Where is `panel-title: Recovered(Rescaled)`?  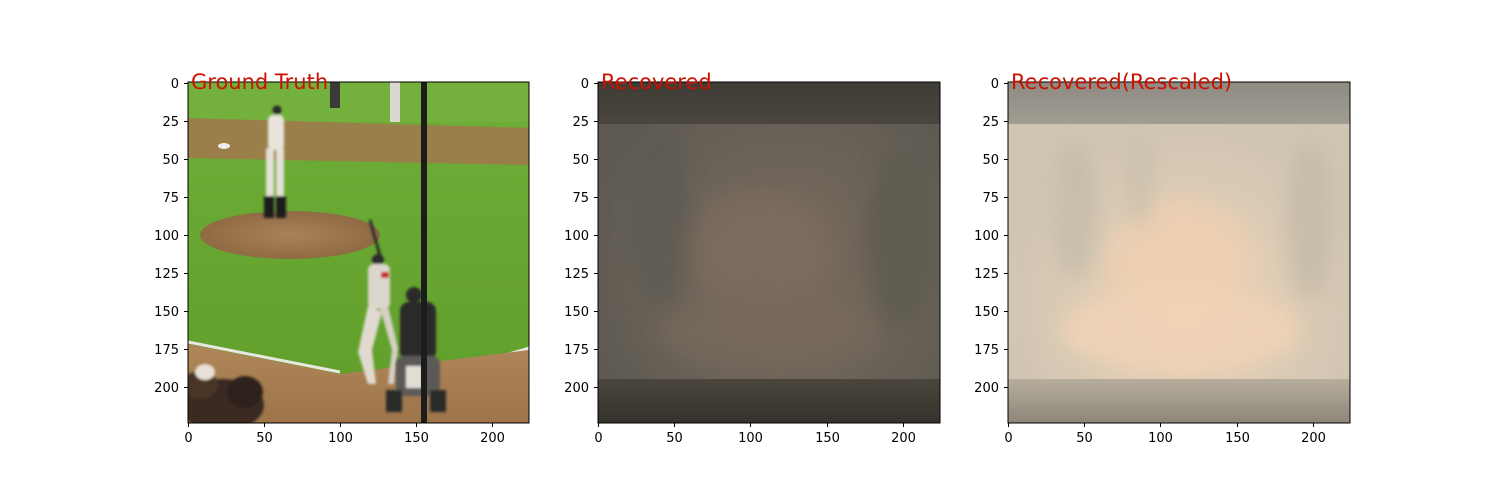 panel-title: Recovered(Rescaled) is located at coordinates (1121, 82).